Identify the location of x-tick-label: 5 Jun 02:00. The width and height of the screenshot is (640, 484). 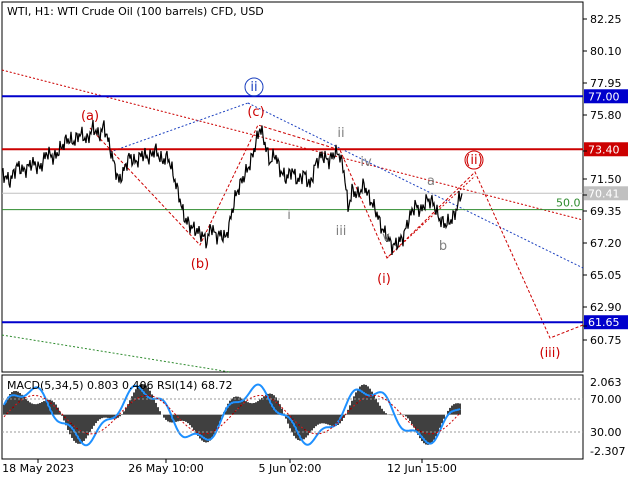
(290, 468).